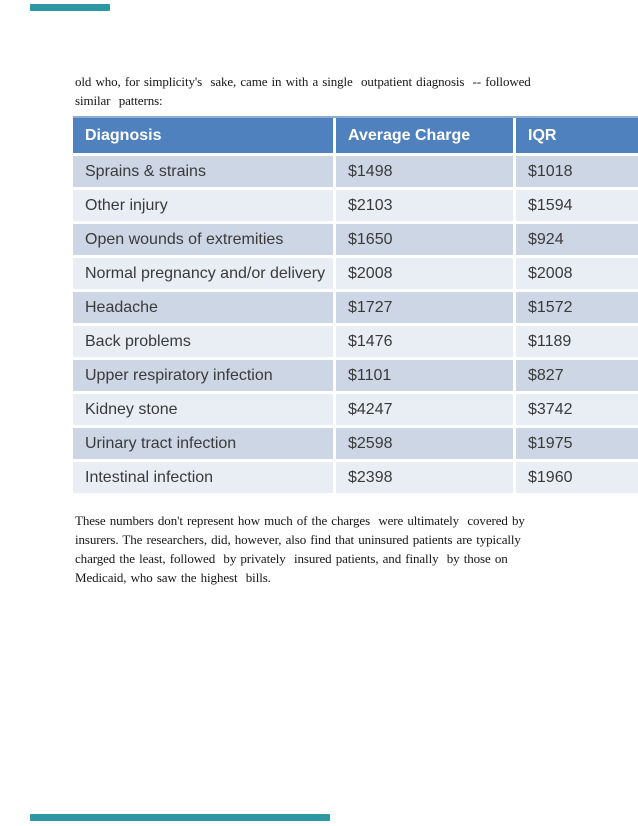 The width and height of the screenshot is (638, 826). I want to click on diagnosis-cell: Upper respiratory infection, so click(203, 375).